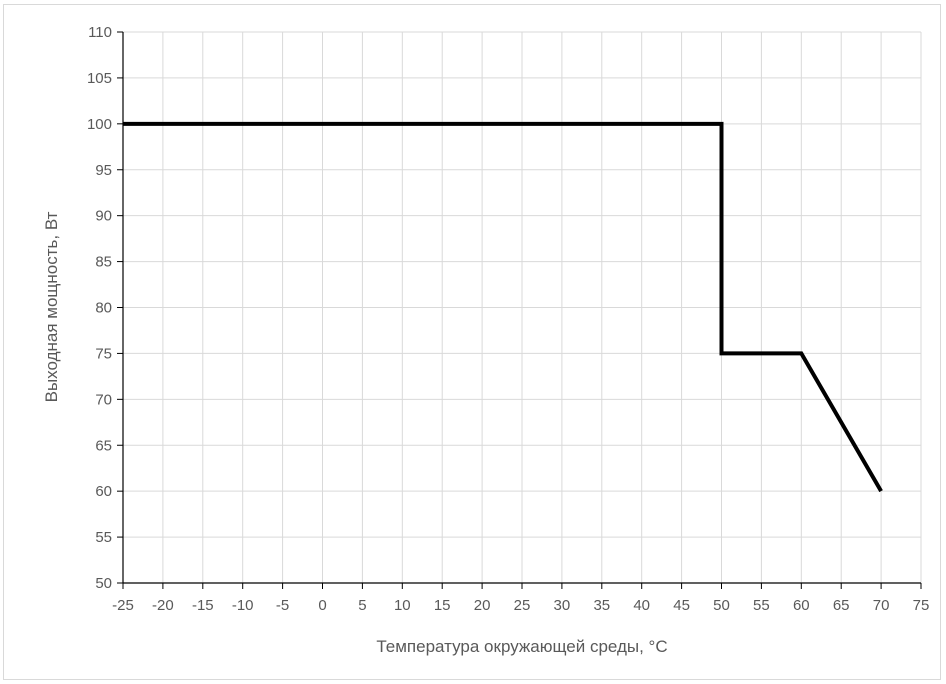 This screenshot has height=684, width=946. I want to click on x-tick-label: -20, so click(163, 605).